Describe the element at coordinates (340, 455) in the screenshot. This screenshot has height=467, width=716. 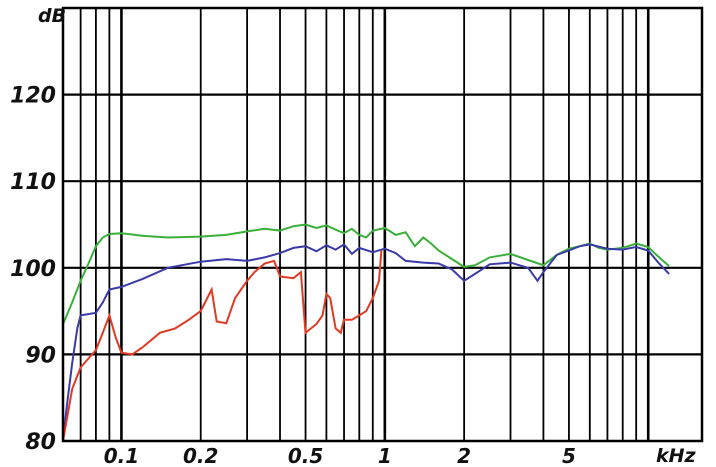
I see `x-axis-ticks: 0.1 0.2 0.5 1 2 5` at that location.